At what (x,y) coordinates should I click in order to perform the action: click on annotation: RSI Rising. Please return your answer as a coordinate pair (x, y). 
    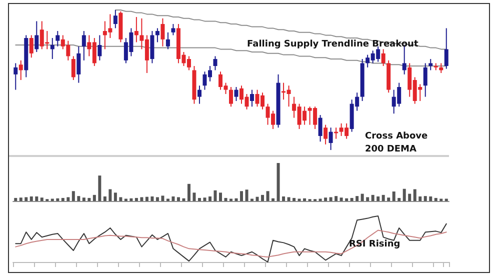
    Looking at the image, I should click on (374, 245).